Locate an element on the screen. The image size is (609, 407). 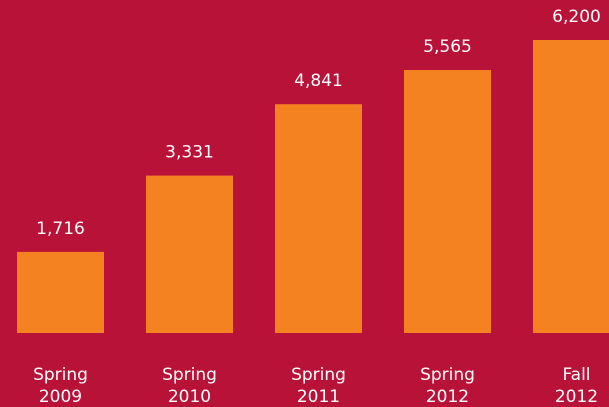
value-label: 6,200 is located at coordinates (576, 17).